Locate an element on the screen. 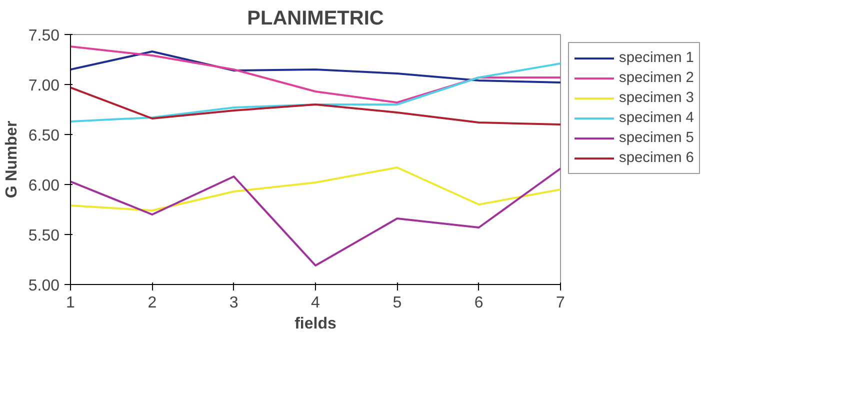  x-tick-label: 1 is located at coordinates (71, 303).